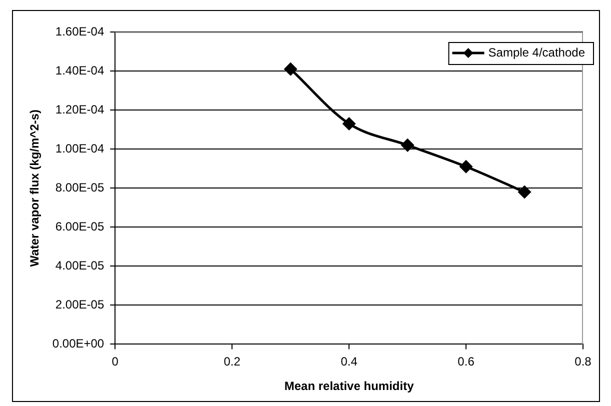 The image size is (611, 406). I want to click on y-tick-label: 0.00E+00, so click(78, 343).